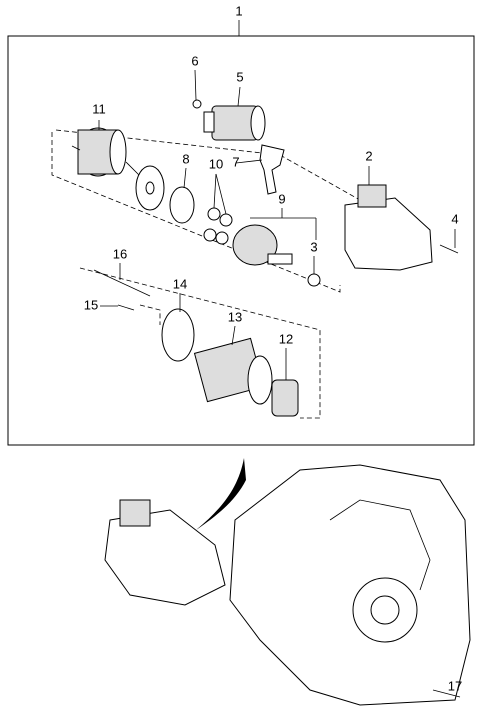 This screenshot has height=715, width=480. Describe the element at coordinates (388, 227) in the screenshot. I see `front-housing` at that location.